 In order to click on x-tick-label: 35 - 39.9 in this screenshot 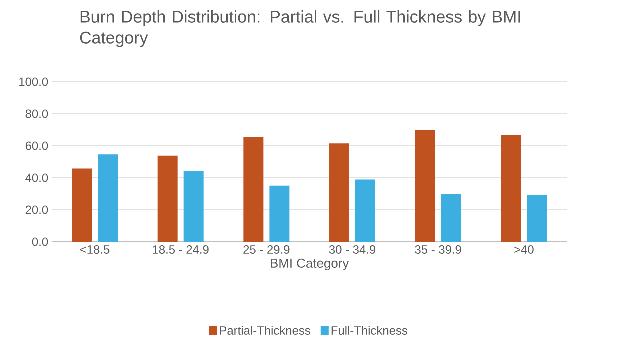, I will do `click(438, 250)`.